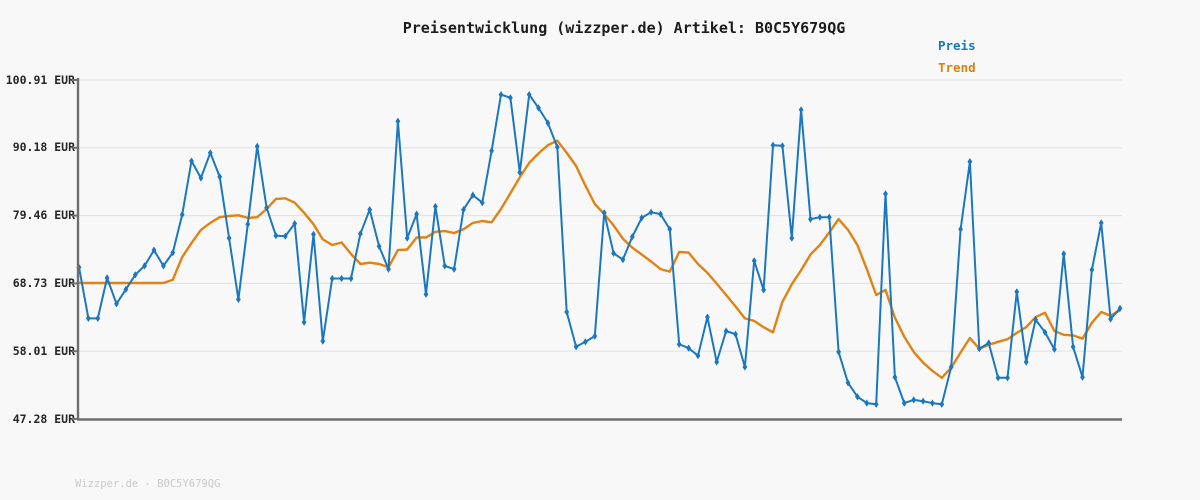 This screenshot has width=1200, height=500. Describe the element at coordinates (43, 282) in the screenshot. I see `y-tick-label: 68.73 EUR` at that location.